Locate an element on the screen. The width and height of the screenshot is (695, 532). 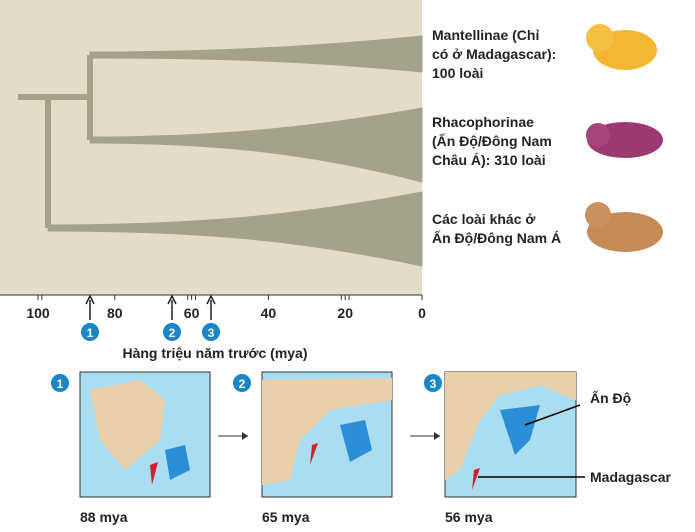
map-caption: 65 mya is located at coordinates (286, 517).